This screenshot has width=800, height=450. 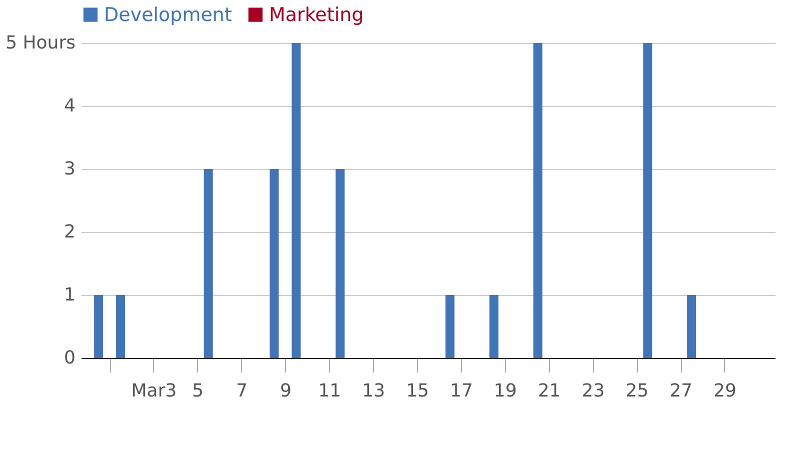 What do you see at coordinates (154, 391) in the screenshot?
I see `x-tick-label: Mar3` at bounding box center [154, 391].